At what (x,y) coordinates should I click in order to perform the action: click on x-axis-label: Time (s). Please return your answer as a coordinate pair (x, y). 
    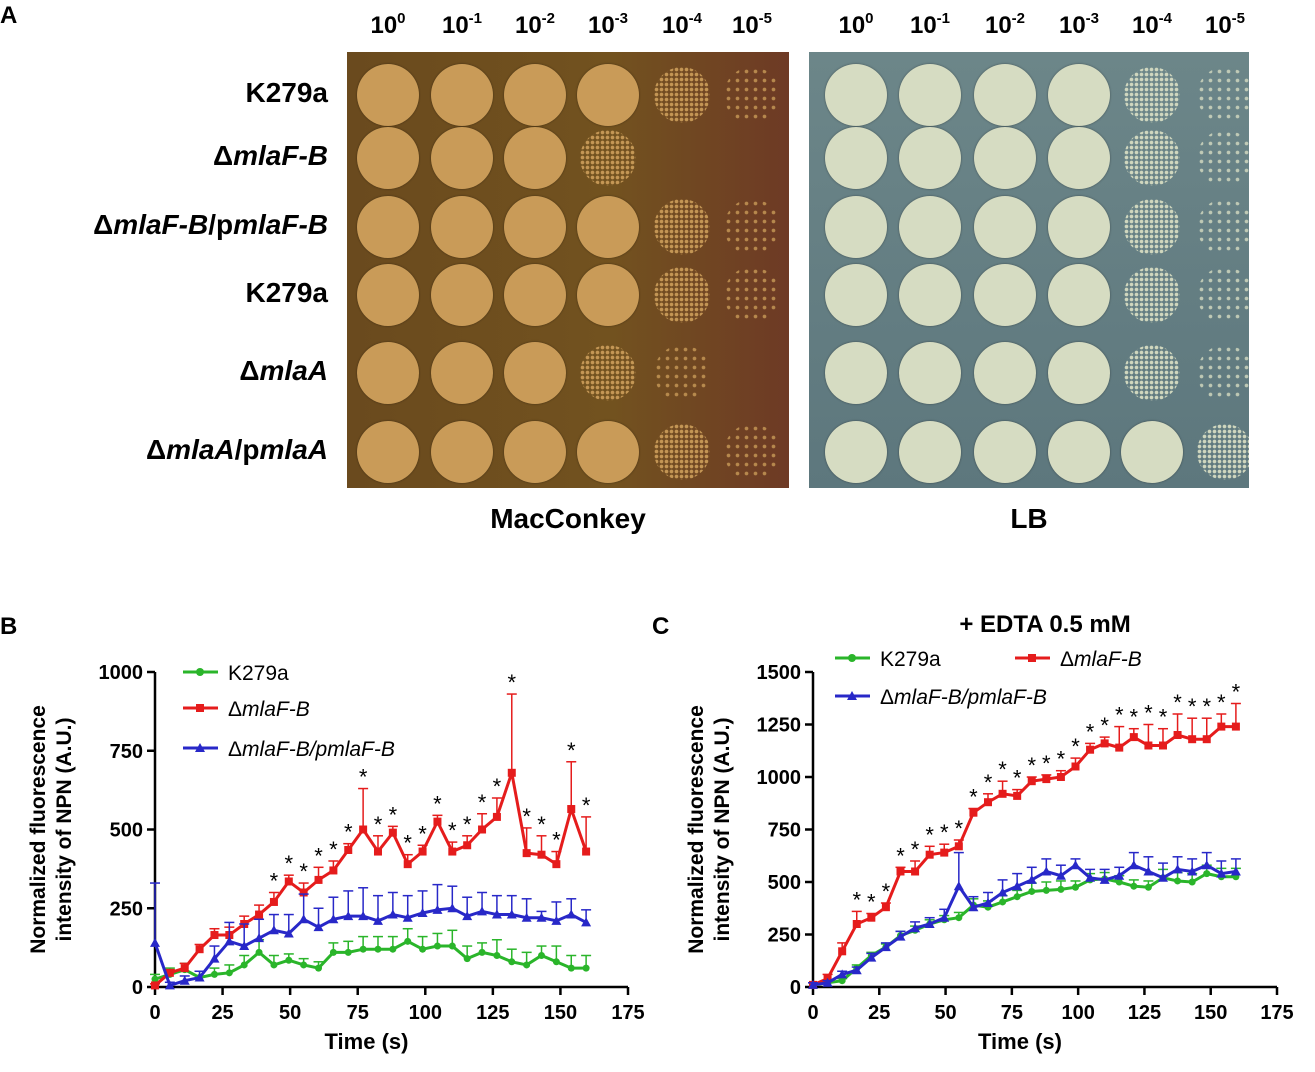
    Looking at the image, I should click on (1020, 1041).